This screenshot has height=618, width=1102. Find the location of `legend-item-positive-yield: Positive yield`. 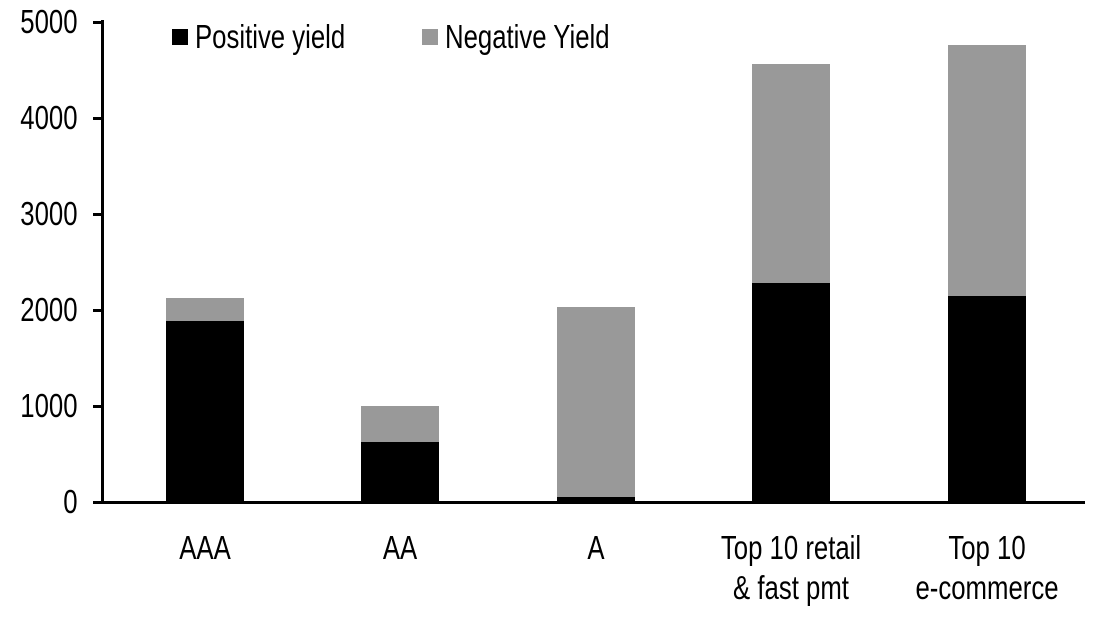

legend-item-positive-yield: Positive yield is located at coordinates (280, 37).